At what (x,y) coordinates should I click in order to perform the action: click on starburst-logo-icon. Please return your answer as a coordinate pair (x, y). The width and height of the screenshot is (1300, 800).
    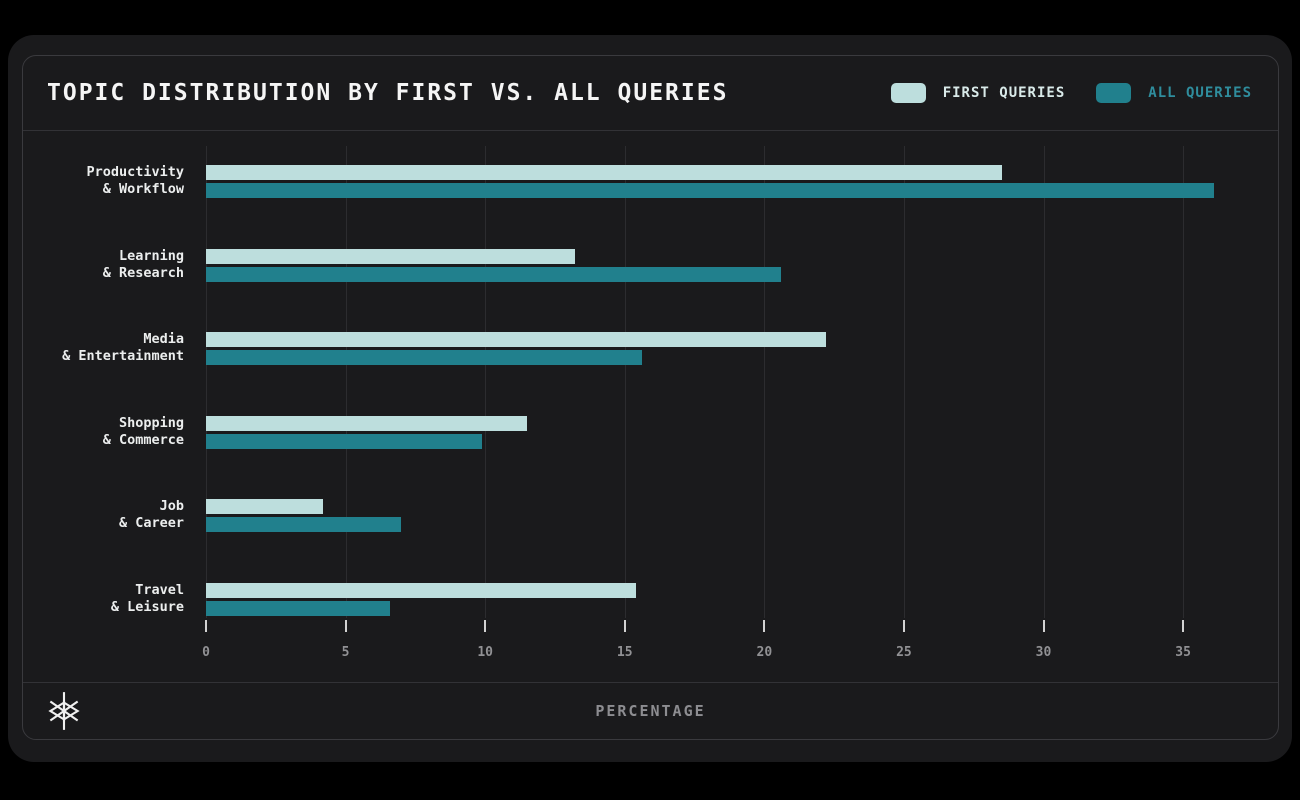
    Looking at the image, I should click on (64, 711).